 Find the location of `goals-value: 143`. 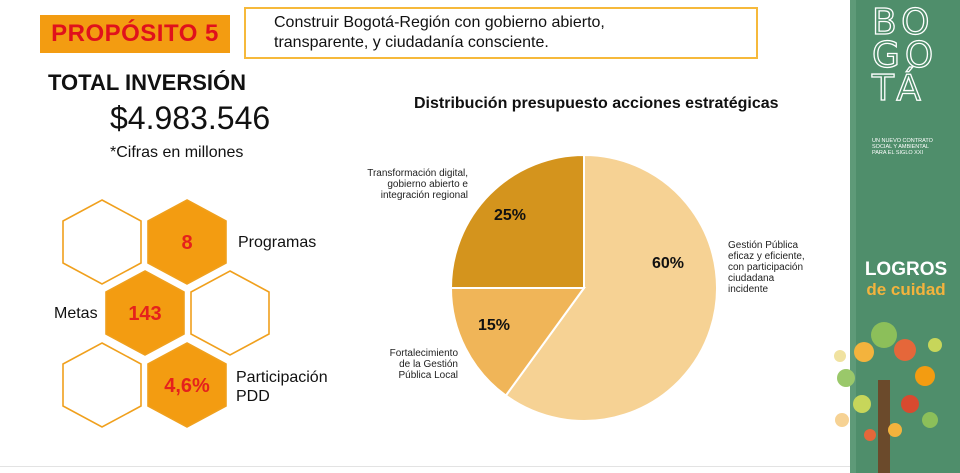

goals-value: 143 is located at coordinates (144, 314).